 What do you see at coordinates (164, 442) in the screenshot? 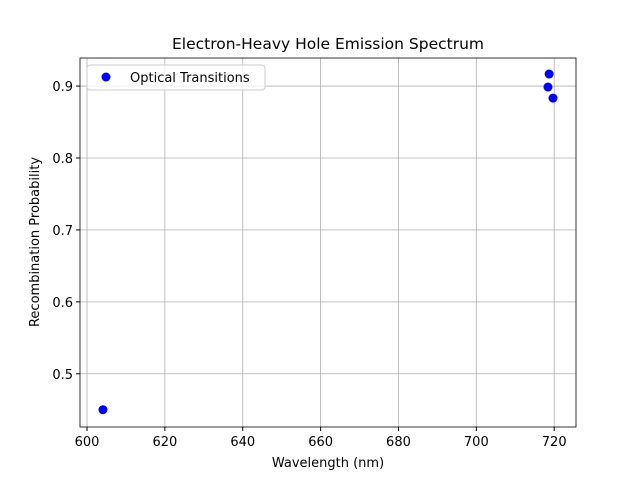
I see `x-tick-label: 620` at bounding box center [164, 442].